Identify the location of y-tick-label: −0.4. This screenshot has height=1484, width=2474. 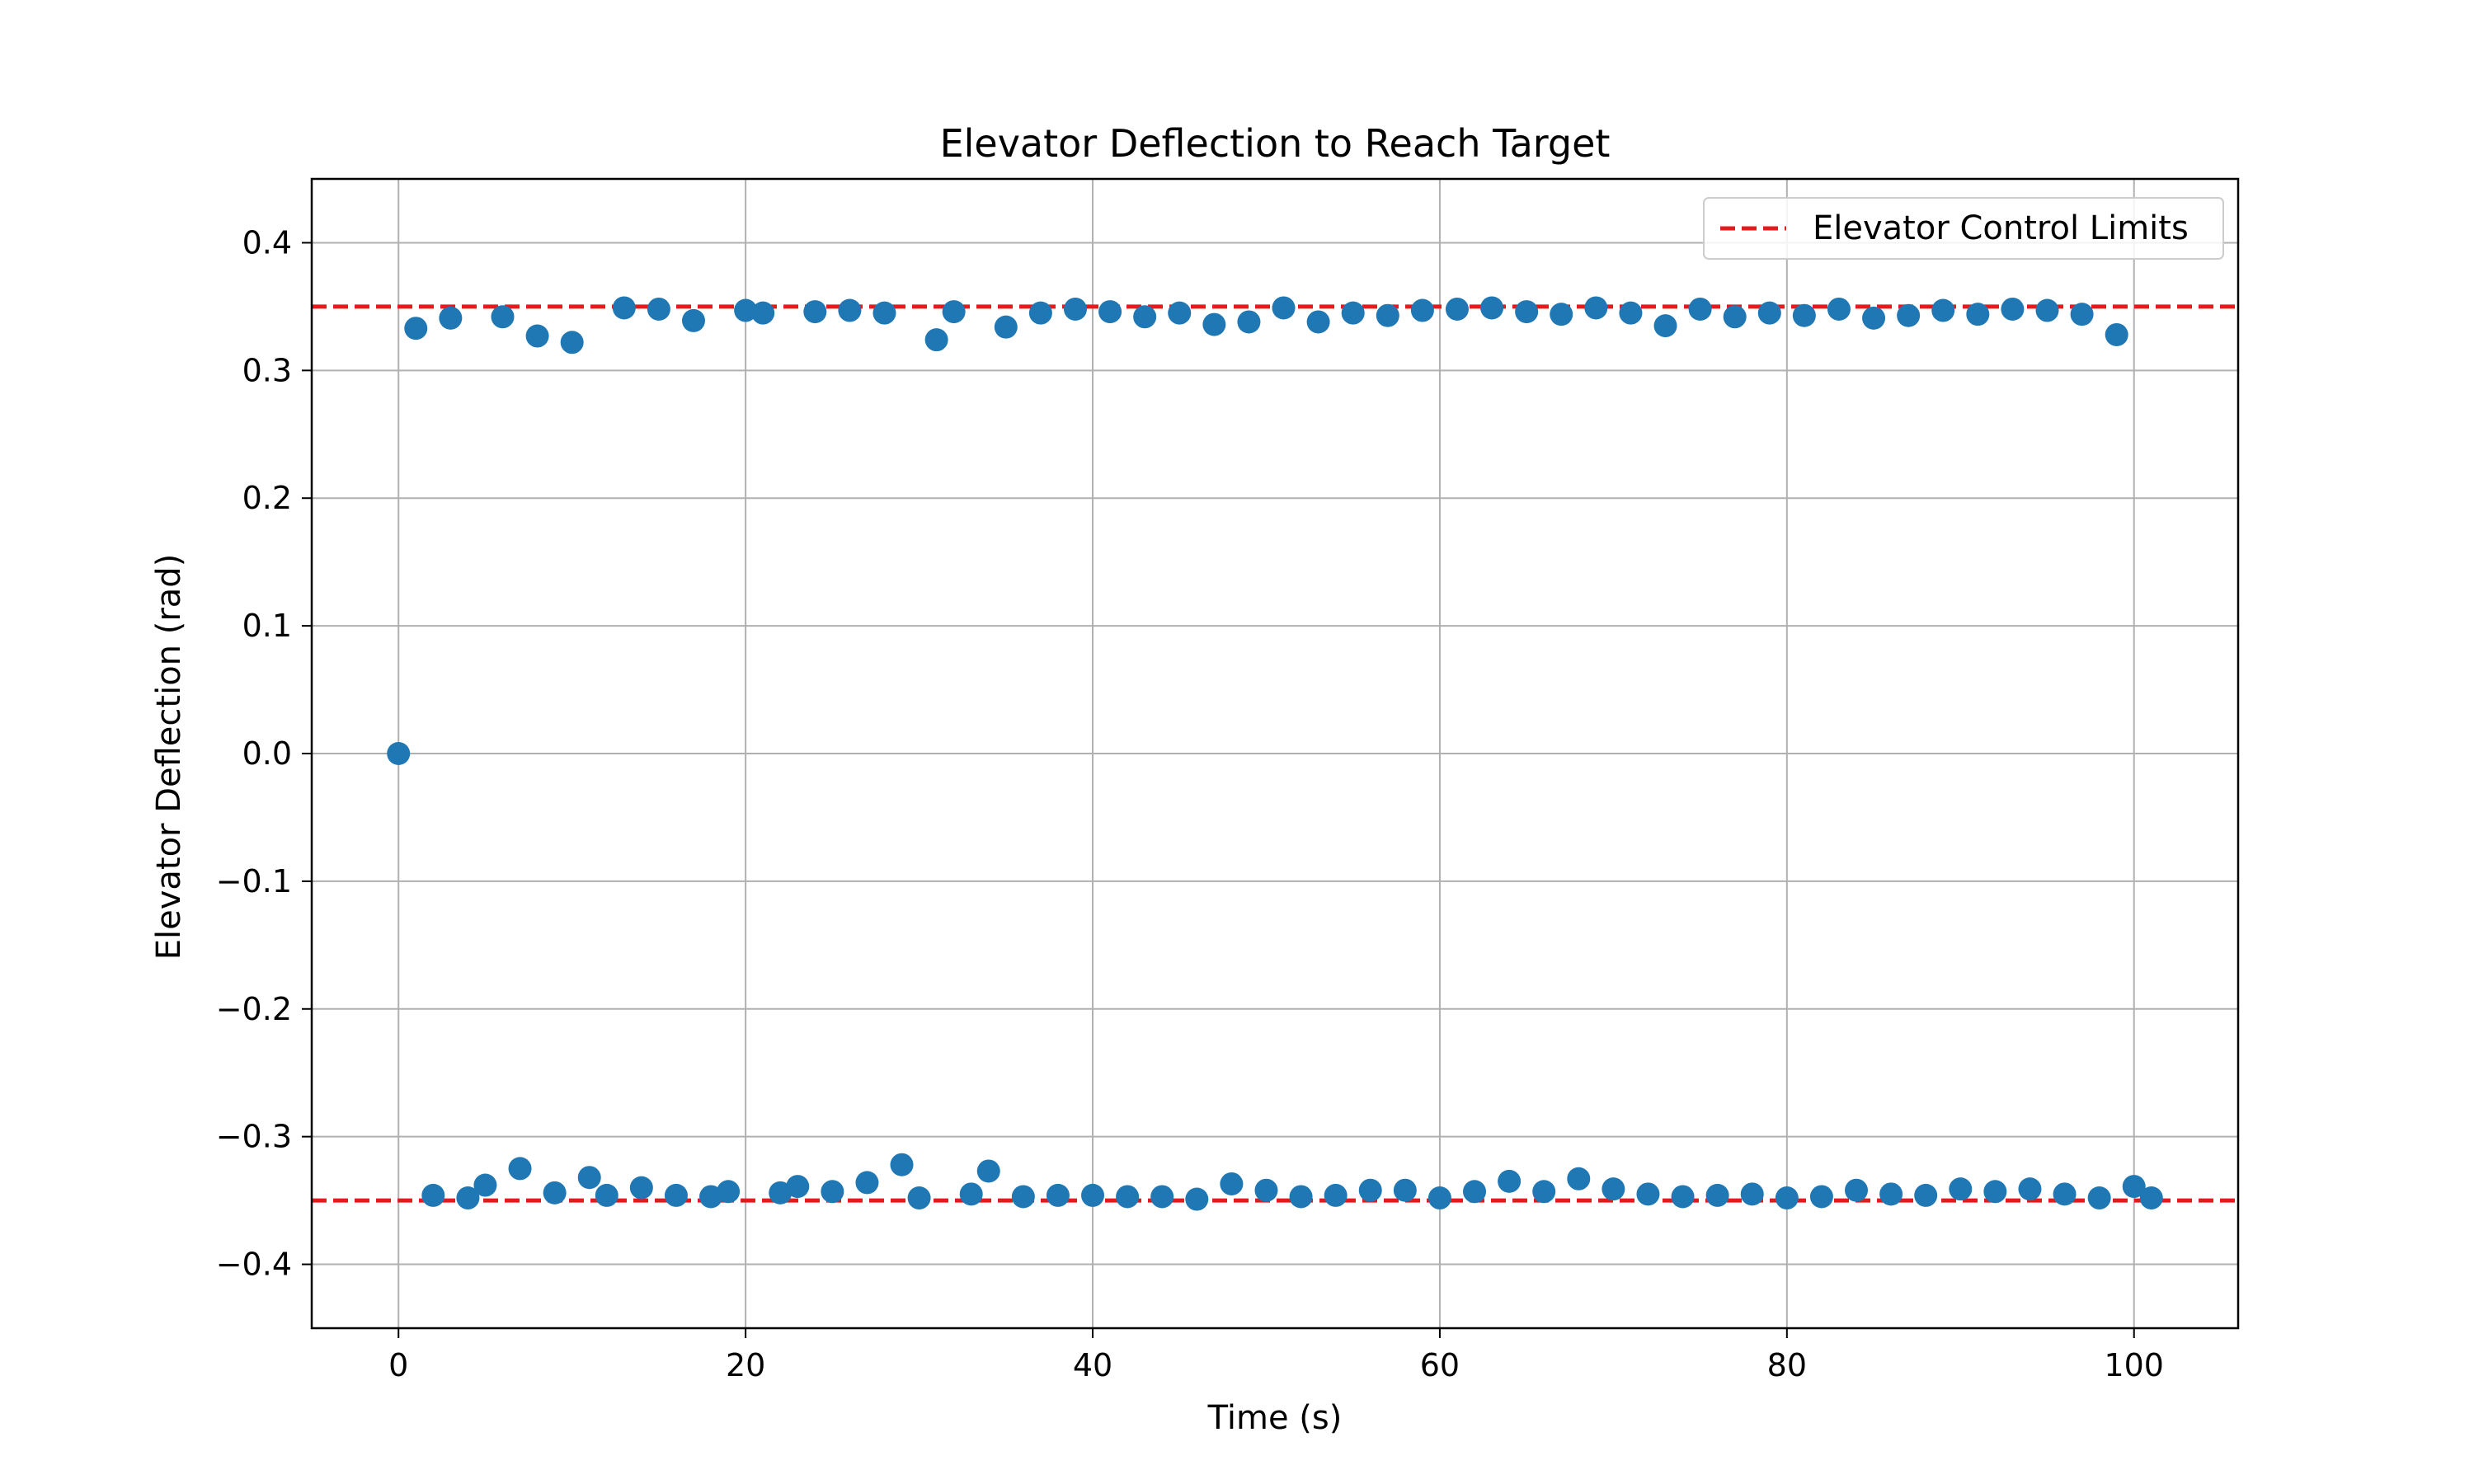
(254, 1265).